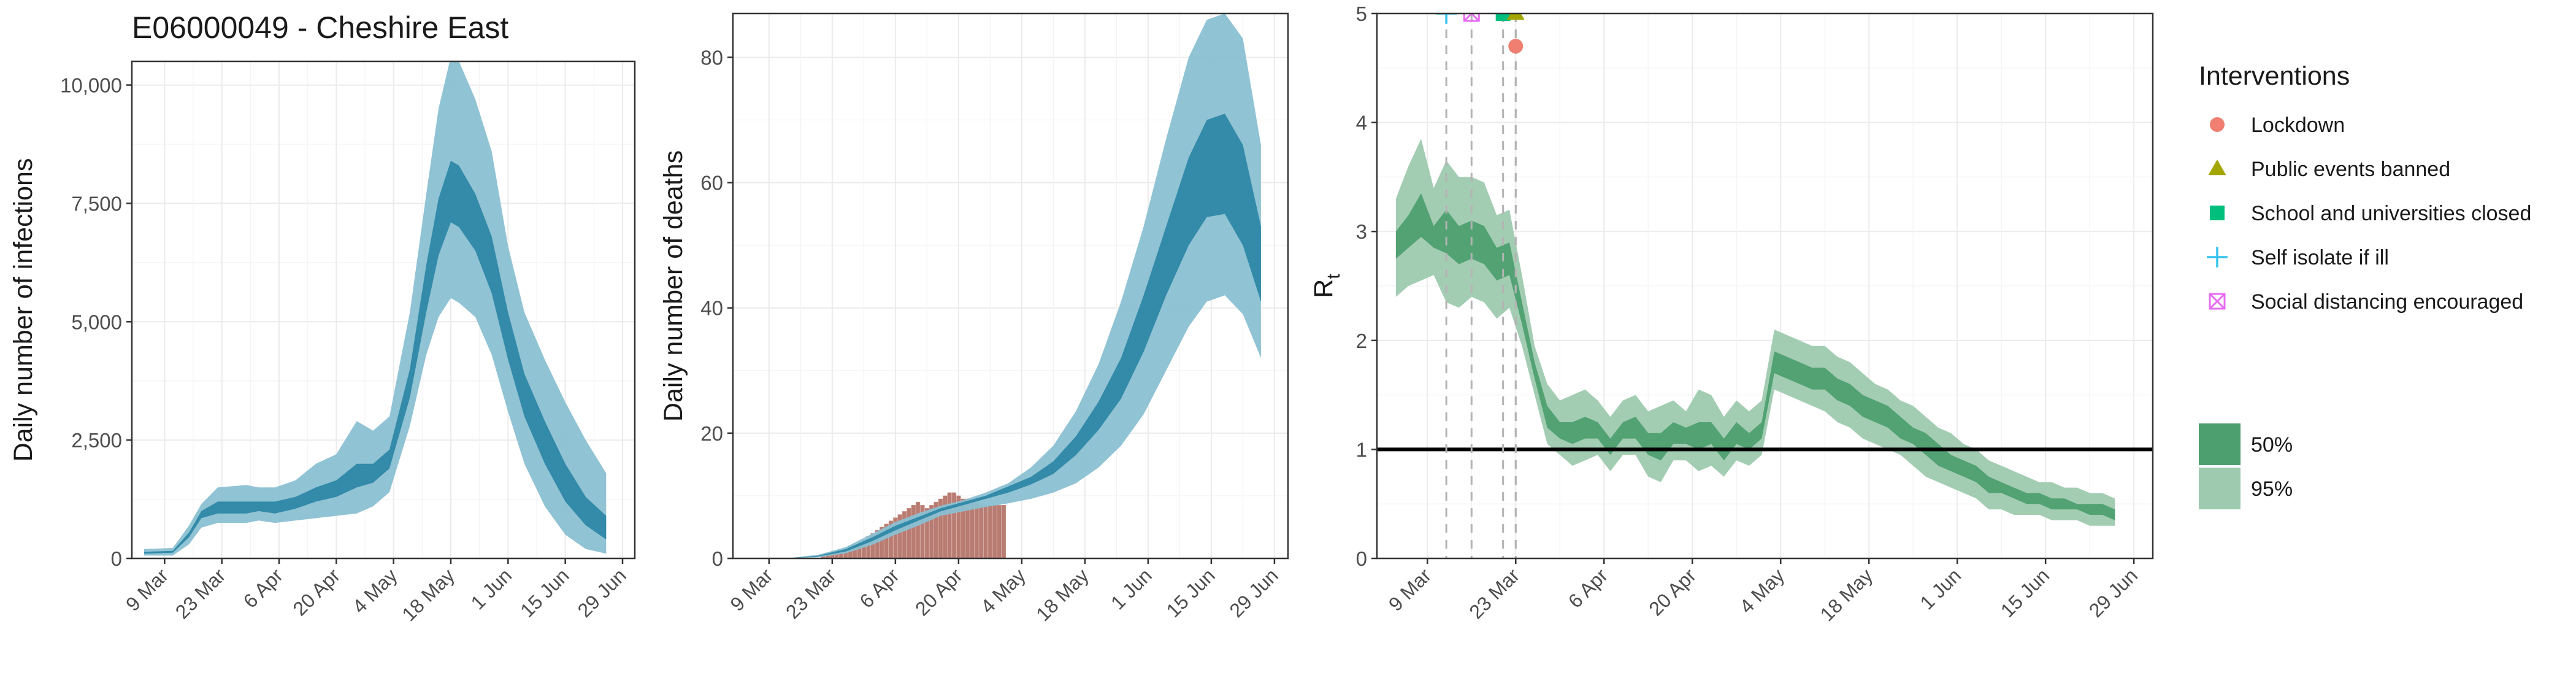 This screenshot has height=683, width=2576. I want to click on legend-item-label: School and universities closed, so click(2391, 213).